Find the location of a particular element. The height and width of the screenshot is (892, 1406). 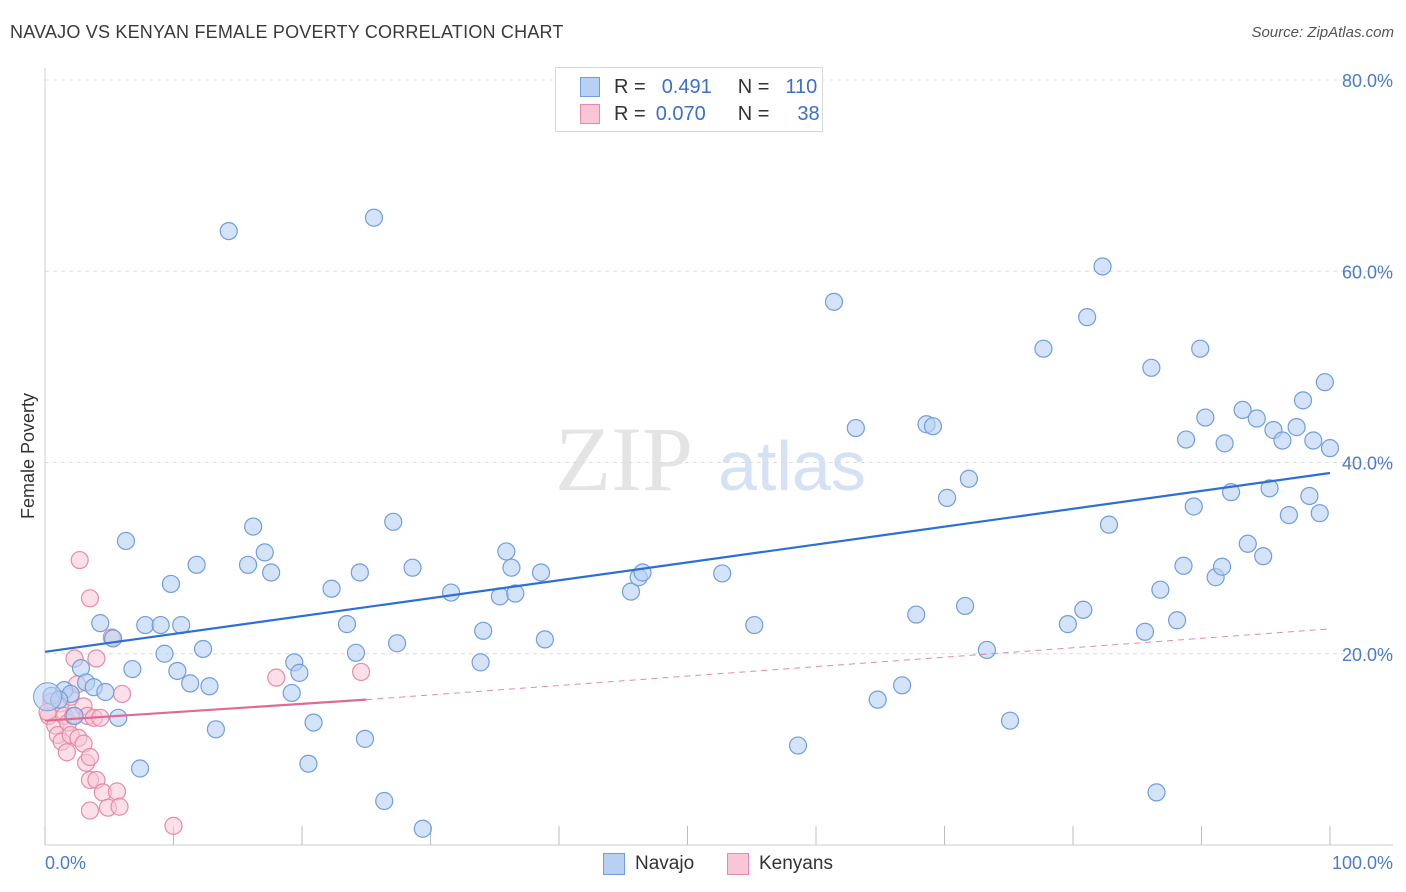

bottom-legend-navajo: Navajo is located at coordinates (648, 864).